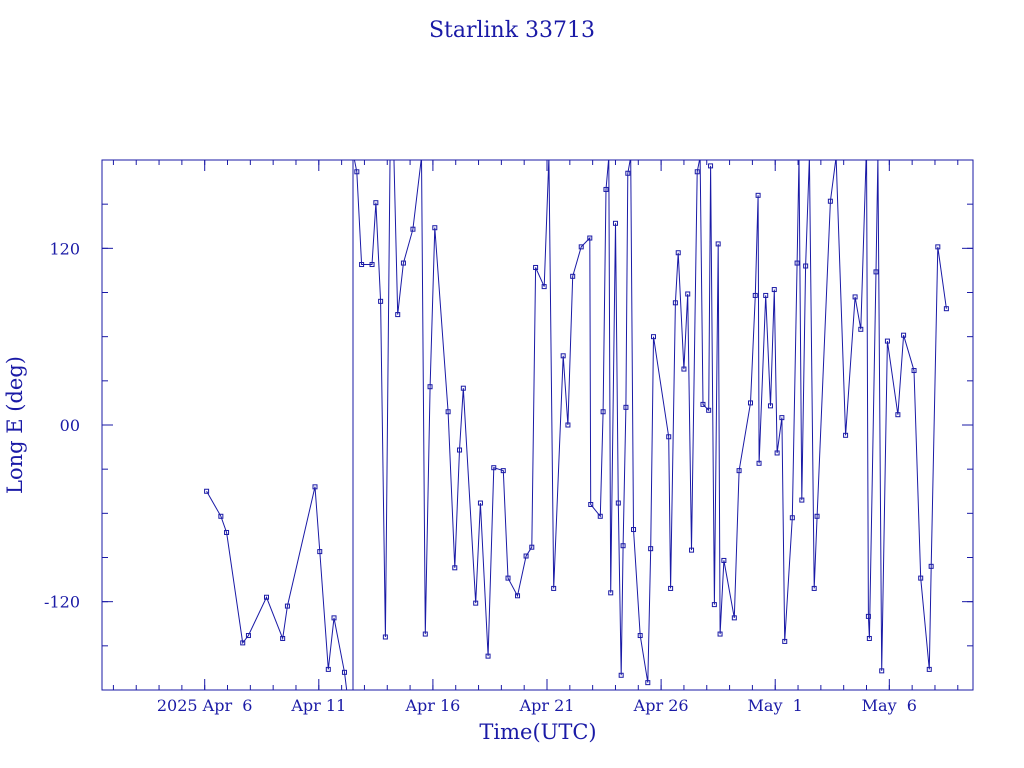 The width and height of the screenshot is (1024, 768). What do you see at coordinates (547, 705) in the screenshot?
I see `x-tick-label: Apr 21` at bounding box center [547, 705].